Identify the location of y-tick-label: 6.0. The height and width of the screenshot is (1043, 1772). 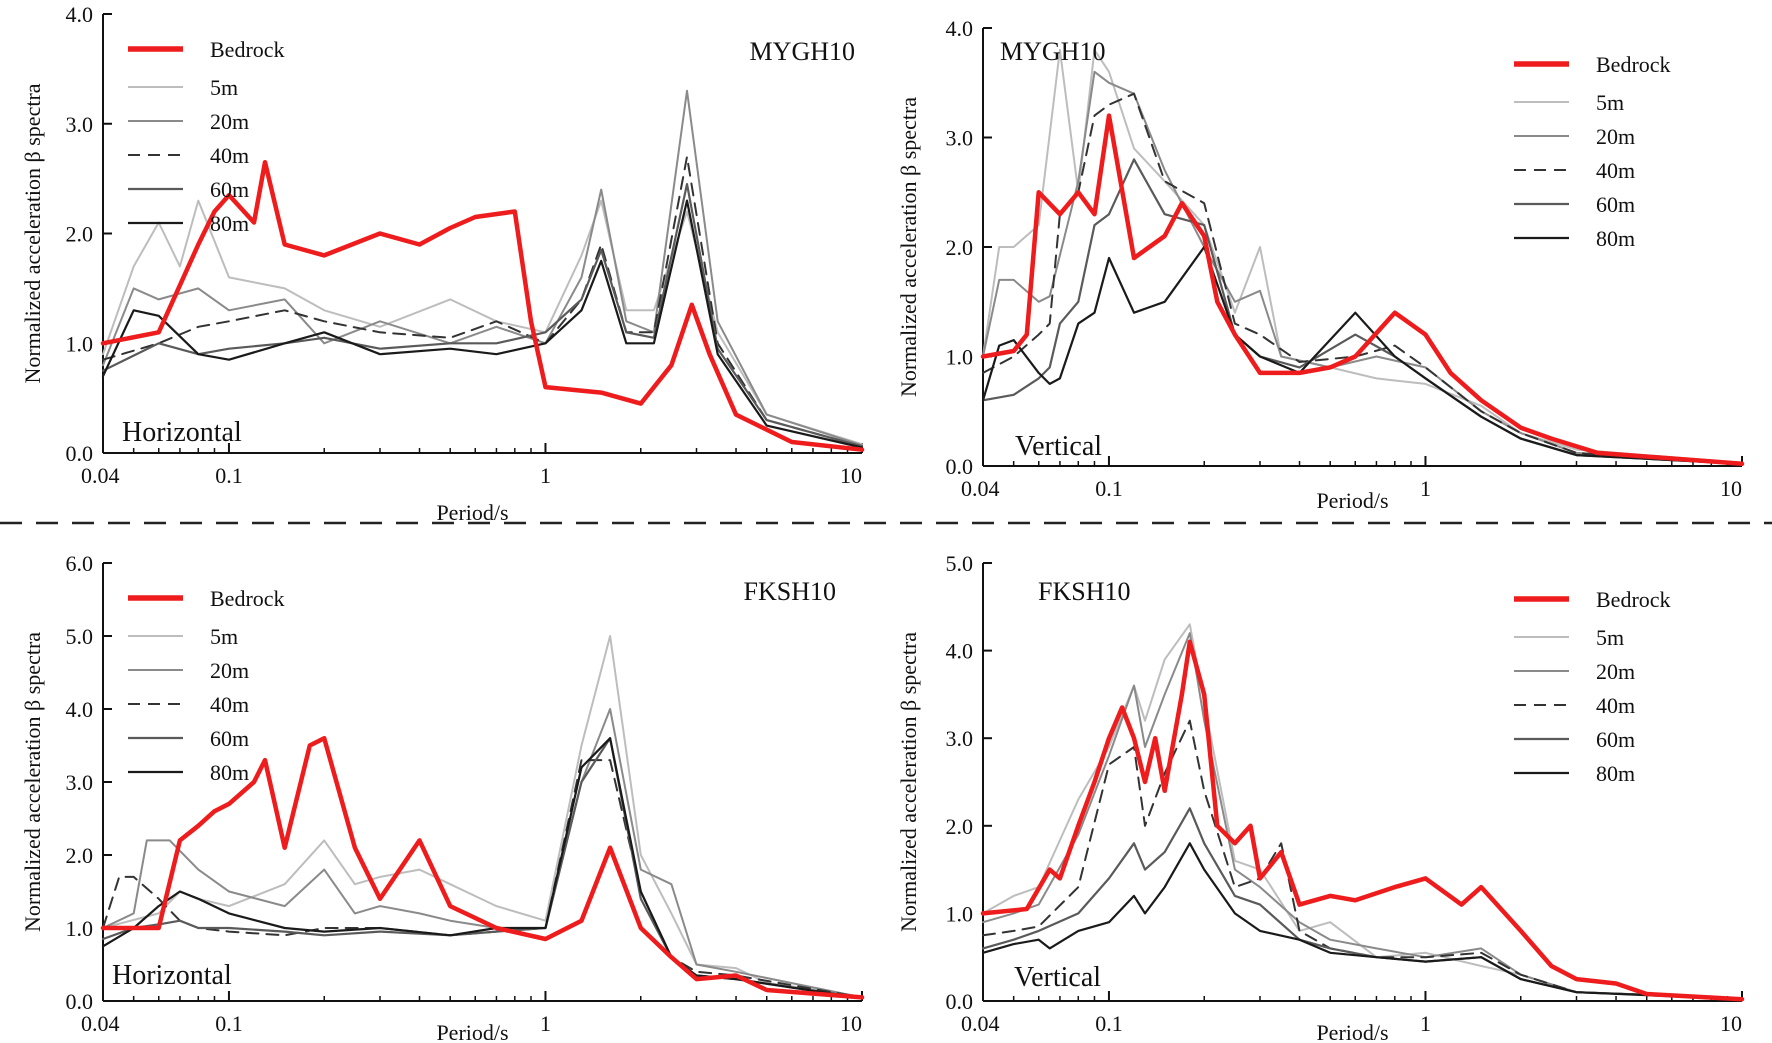
(80, 563).